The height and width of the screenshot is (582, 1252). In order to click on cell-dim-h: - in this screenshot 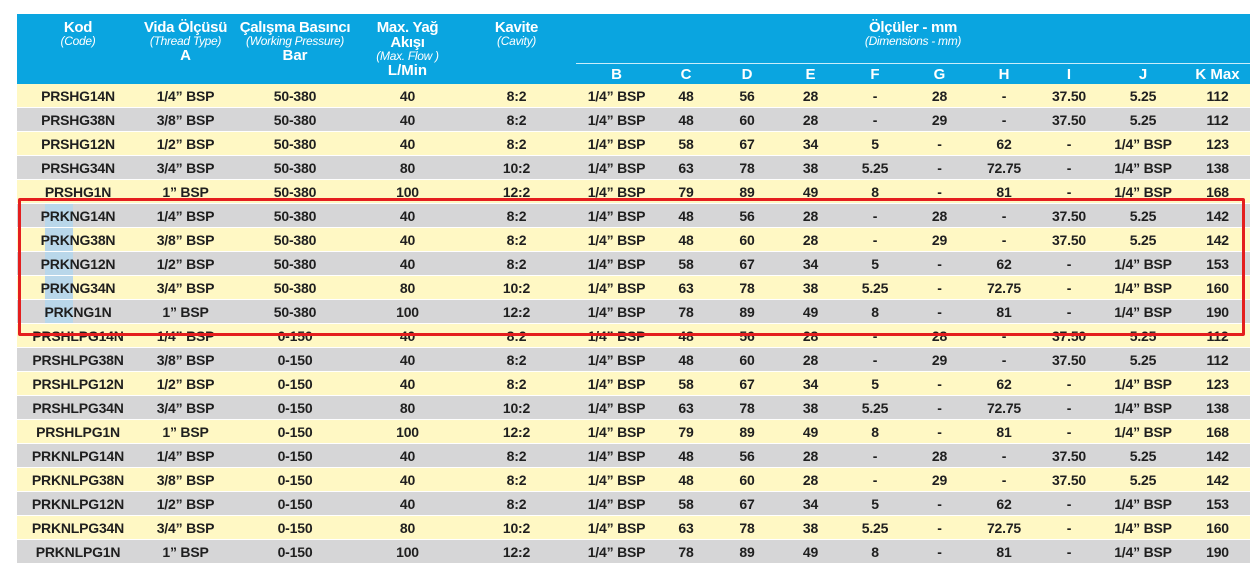, I will do `click(1004, 239)`.